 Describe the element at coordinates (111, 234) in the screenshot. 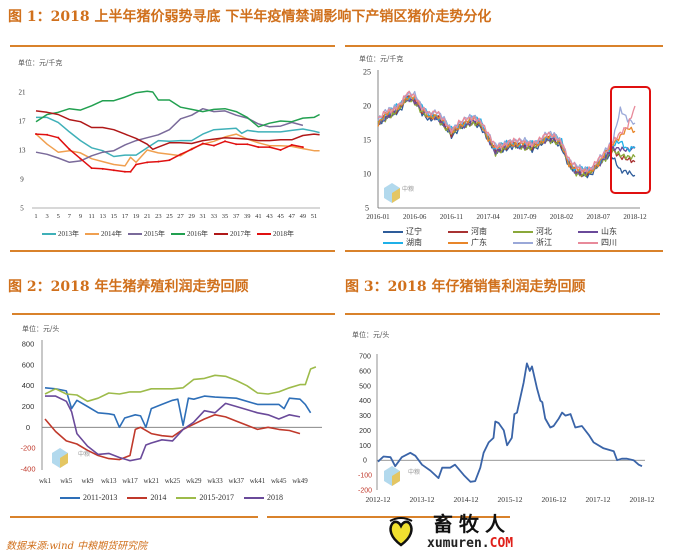

I see `legend-label: 2014年` at that location.